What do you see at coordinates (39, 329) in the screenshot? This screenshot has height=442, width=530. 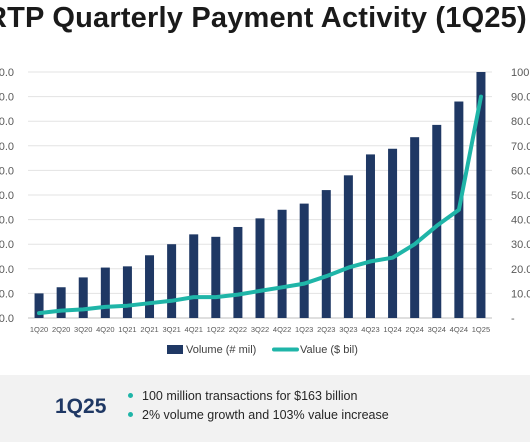 I see `x-tick-label: 1Q20` at bounding box center [39, 329].